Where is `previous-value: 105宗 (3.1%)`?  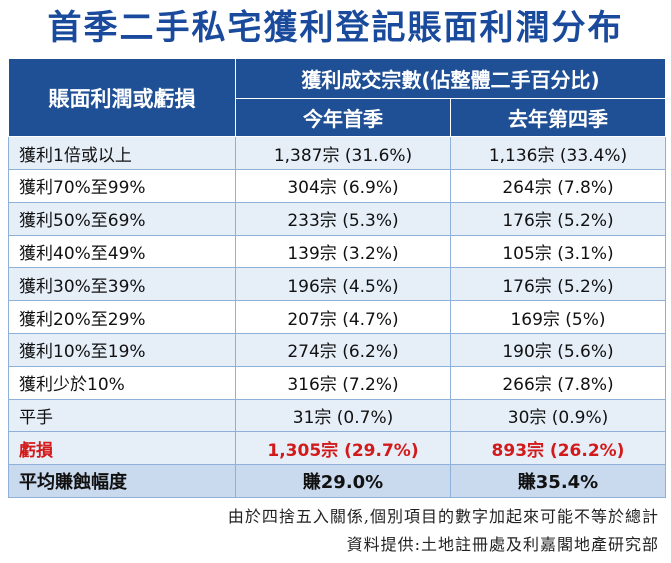
previous-value: 105宗 (3.1%) is located at coordinates (558, 251).